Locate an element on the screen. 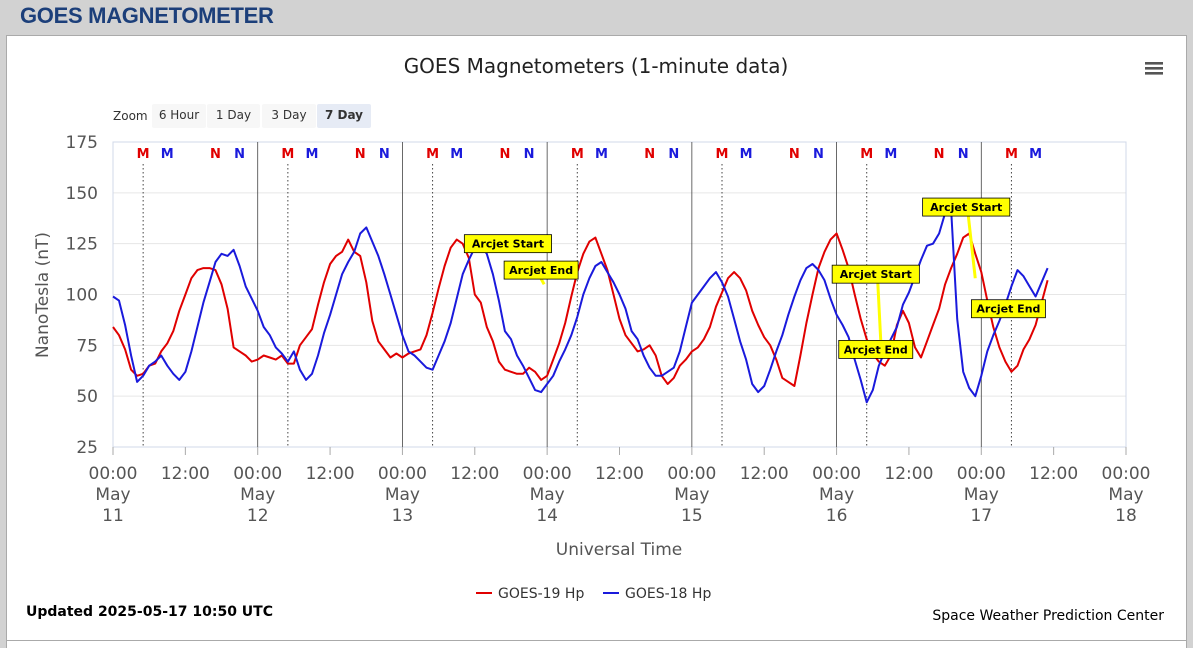 The image size is (1193, 648). y-tick-label: 125 is located at coordinates (82, 245).